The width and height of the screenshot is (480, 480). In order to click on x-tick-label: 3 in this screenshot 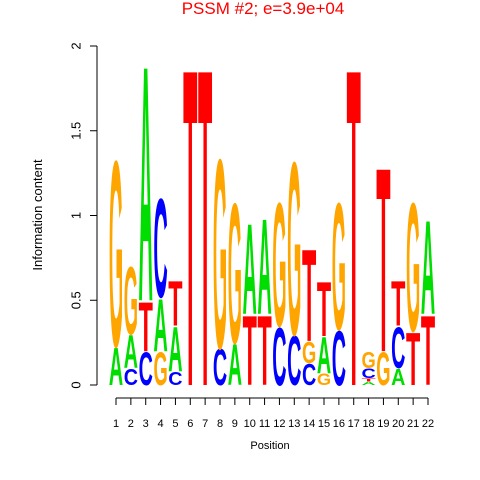, I will do `click(146, 424)`.